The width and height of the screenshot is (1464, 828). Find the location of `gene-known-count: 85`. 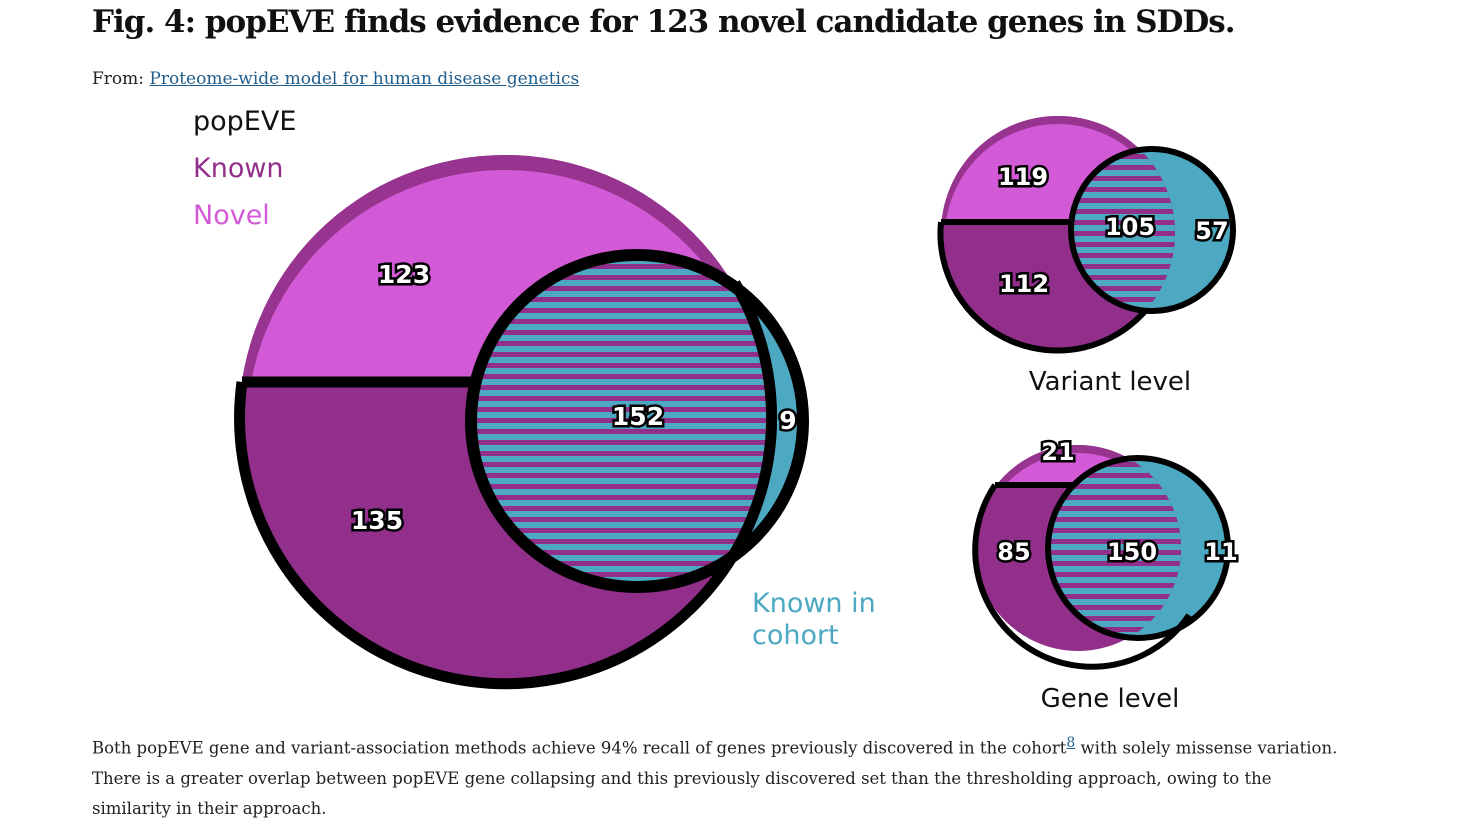

gene-known-count: 85 is located at coordinates (1013, 552).